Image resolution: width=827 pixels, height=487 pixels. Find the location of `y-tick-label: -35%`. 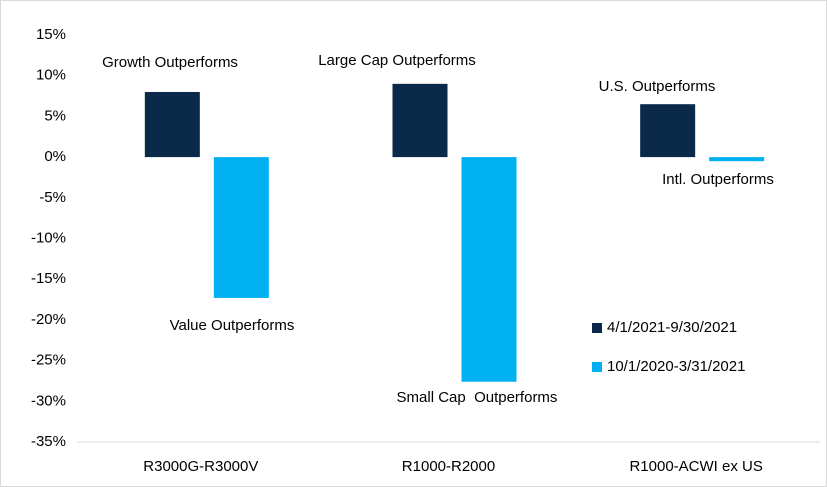

y-tick-label: -35% is located at coordinates (48, 441).